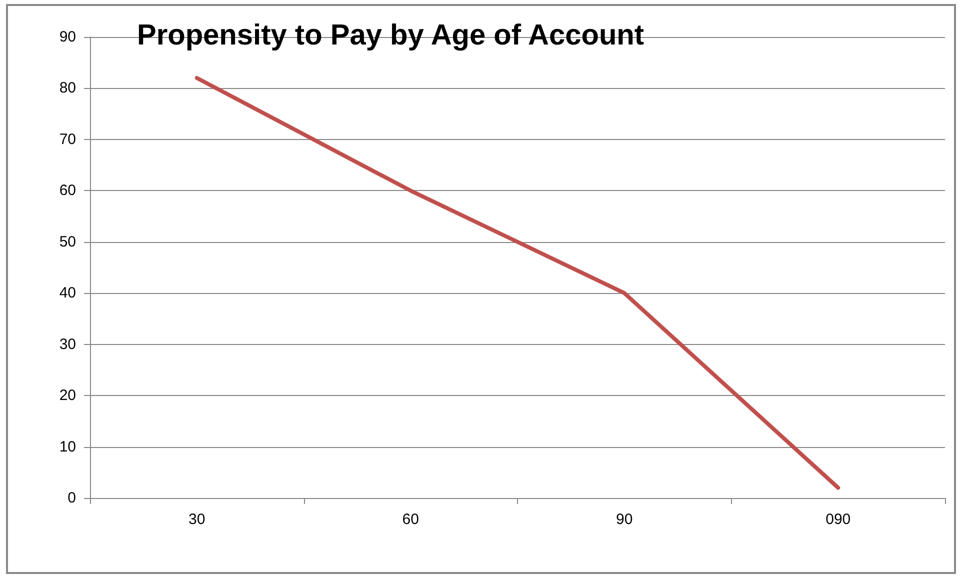 Image resolution: width=961 pixels, height=580 pixels. I want to click on x-tick-label: 090, so click(838, 519).